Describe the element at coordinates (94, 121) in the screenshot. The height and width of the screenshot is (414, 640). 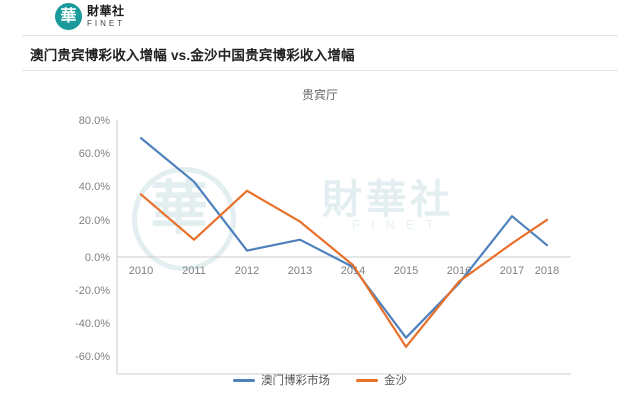
I see `y-tick-label: 80.0%` at that location.